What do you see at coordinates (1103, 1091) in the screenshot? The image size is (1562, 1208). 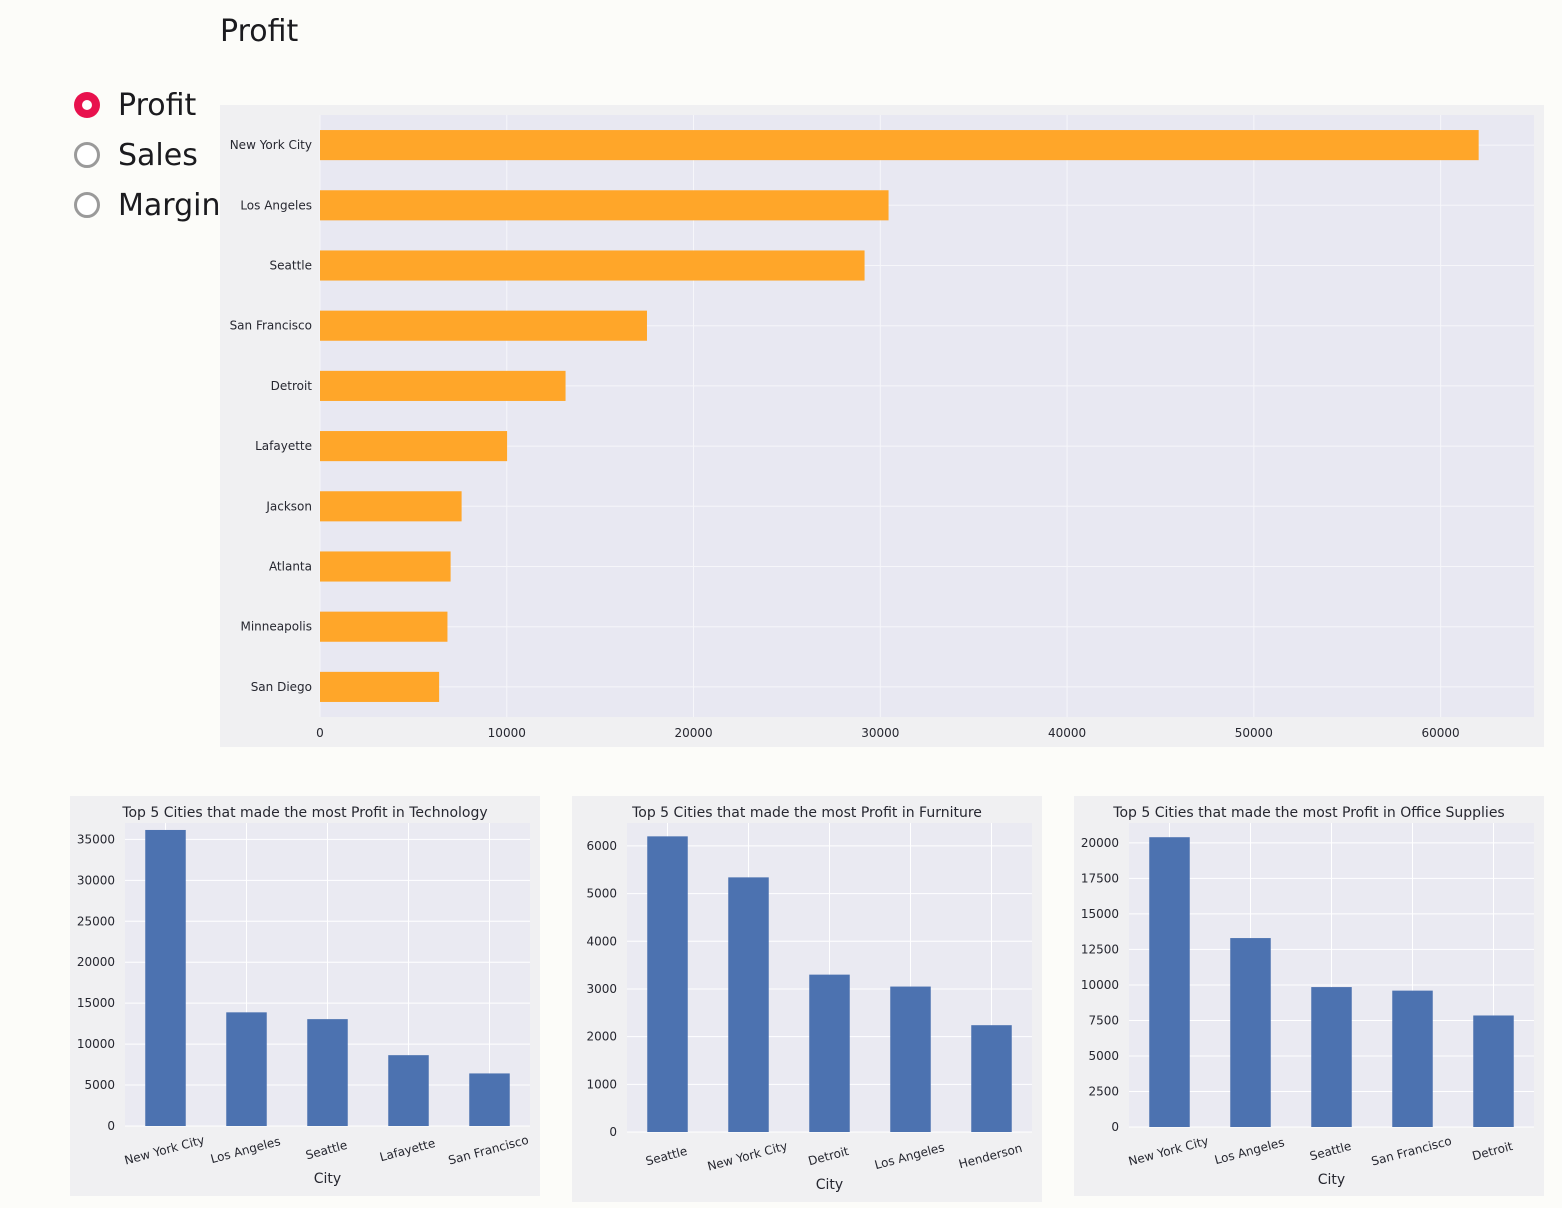 I see `y-tick-label: 2500` at bounding box center [1103, 1091].